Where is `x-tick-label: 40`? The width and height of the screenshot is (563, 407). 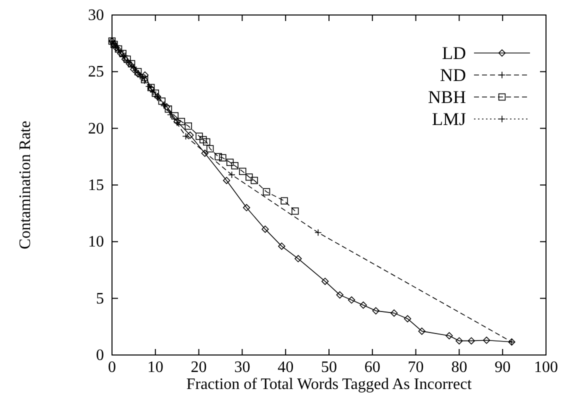
x-tick-label: 40 is located at coordinates (286, 367).